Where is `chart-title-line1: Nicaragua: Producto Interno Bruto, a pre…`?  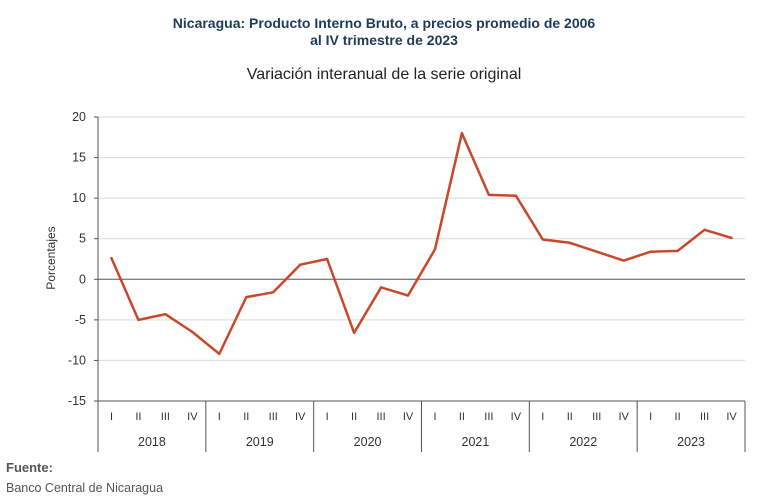 chart-title-line1: Nicaragua: Producto Interno Bruto, a pre… is located at coordinates (384, 23).